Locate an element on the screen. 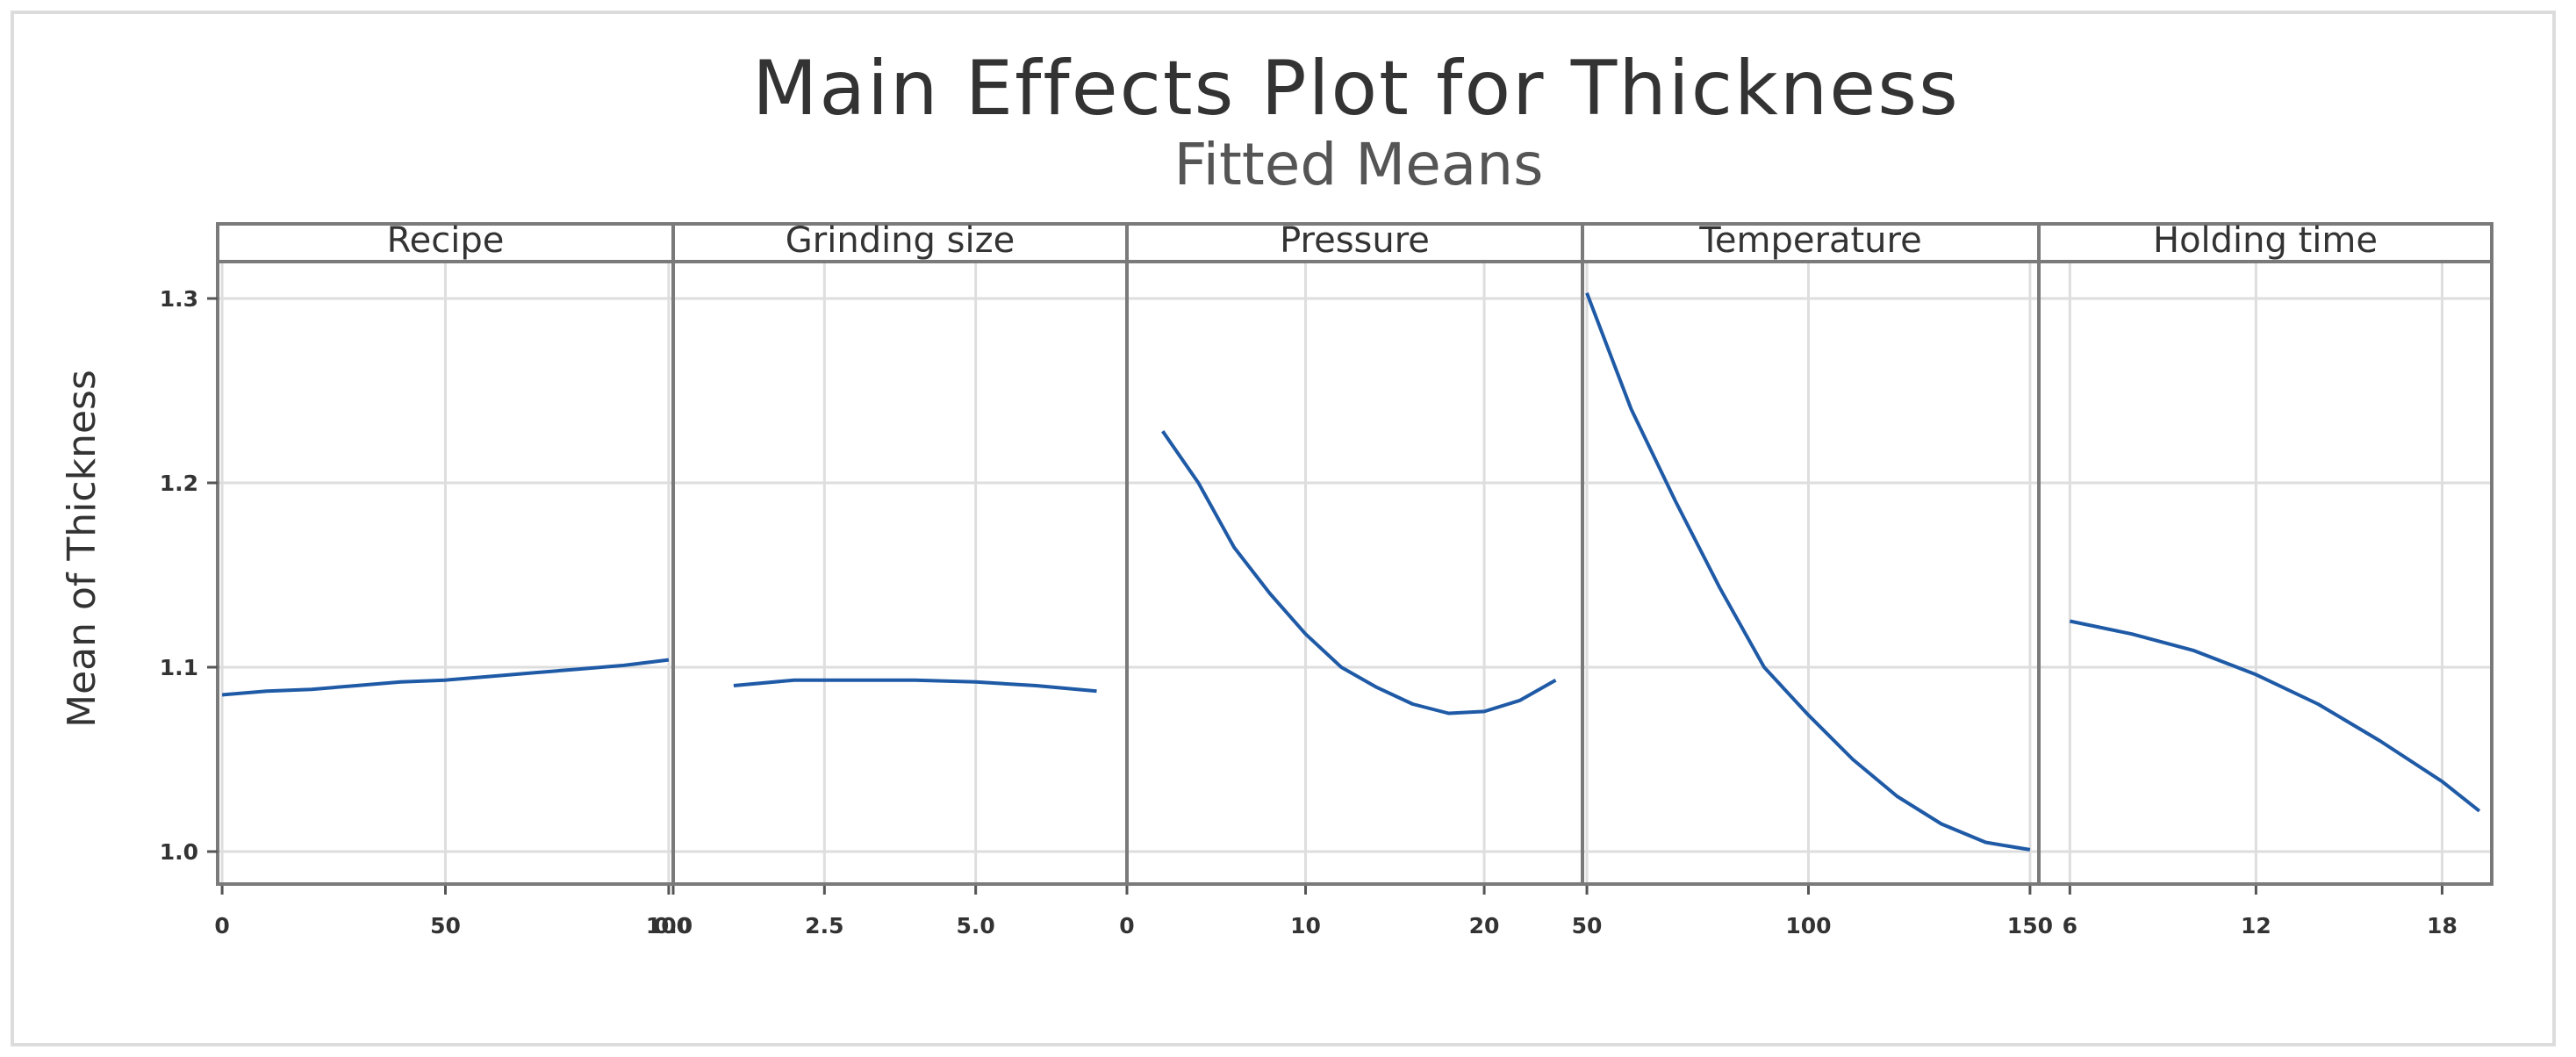 Image resolution: width=2576 pixels, height=1057 pixels. strip-label: Holding time is located at coordinates (2265, 240).